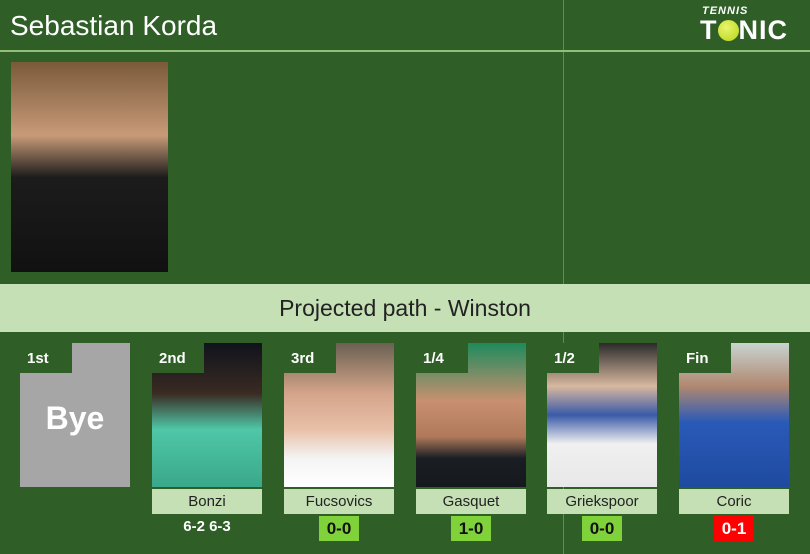 The image size is (810, 554). I want to click on round-card-semifinal: 1/2 Griekspoor 0-0, so click(602, 442).